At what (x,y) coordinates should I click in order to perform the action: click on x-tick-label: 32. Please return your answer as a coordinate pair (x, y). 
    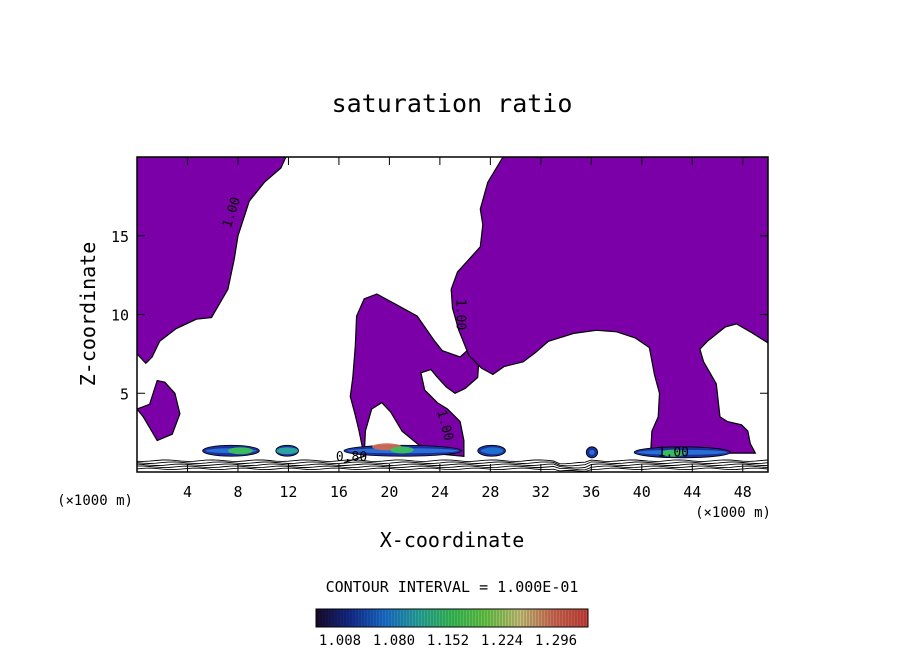
    Looking at the image, I should click on (541, 492).